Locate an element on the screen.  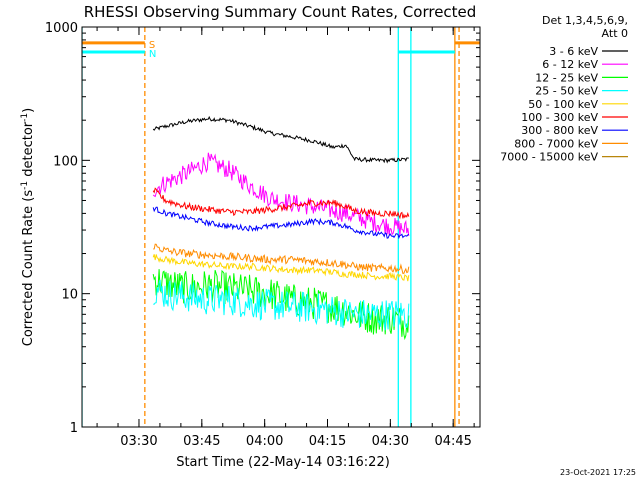
series-line-300-800-kev is located at coordinates (281, 223).